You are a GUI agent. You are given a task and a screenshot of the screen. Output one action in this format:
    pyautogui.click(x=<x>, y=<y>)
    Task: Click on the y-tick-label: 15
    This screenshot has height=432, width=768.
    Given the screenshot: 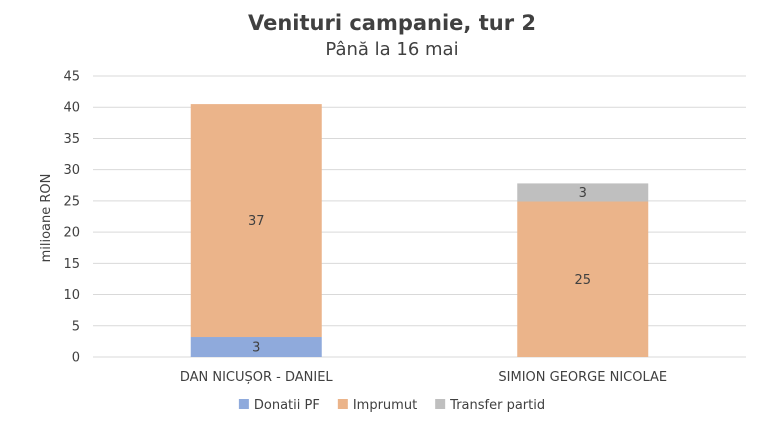 What is the action you would take?
    pyautogui.click(x=71, y=264)
    